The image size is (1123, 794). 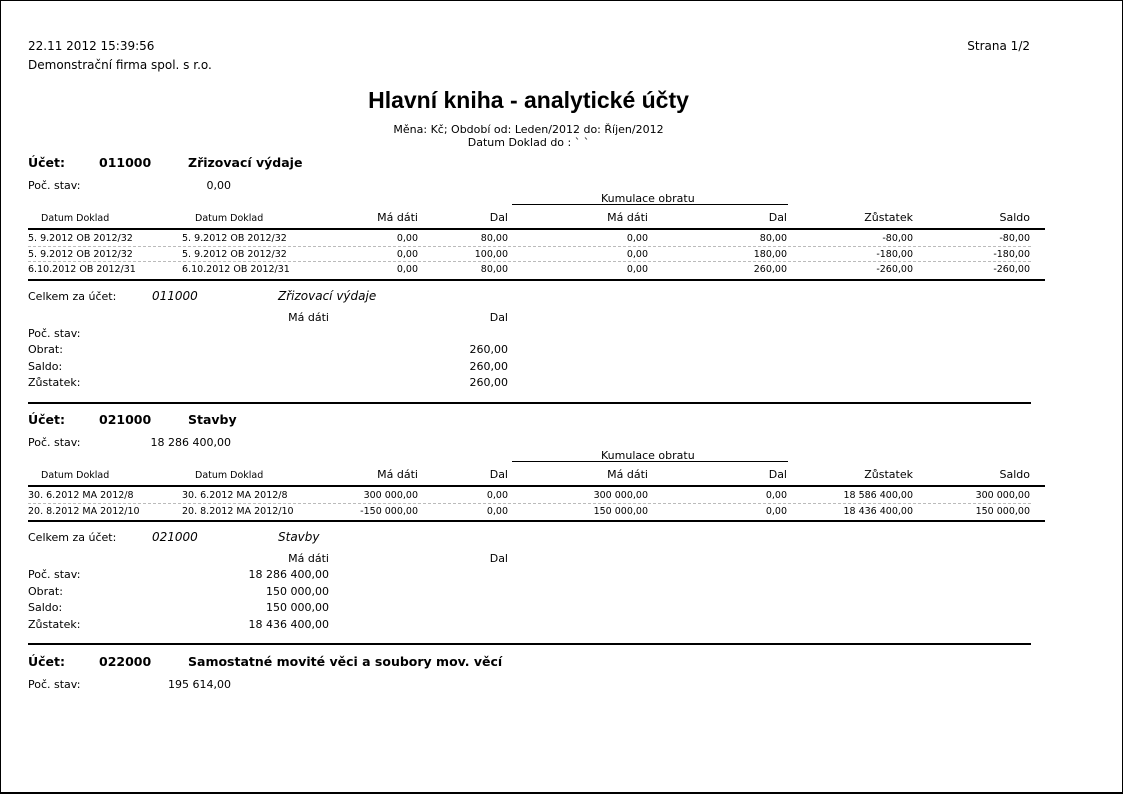 What do you see at coordinates (998, 46) in the screenshot?
I see `page-number: Strana 1/2` at bounding box center [998, 46].